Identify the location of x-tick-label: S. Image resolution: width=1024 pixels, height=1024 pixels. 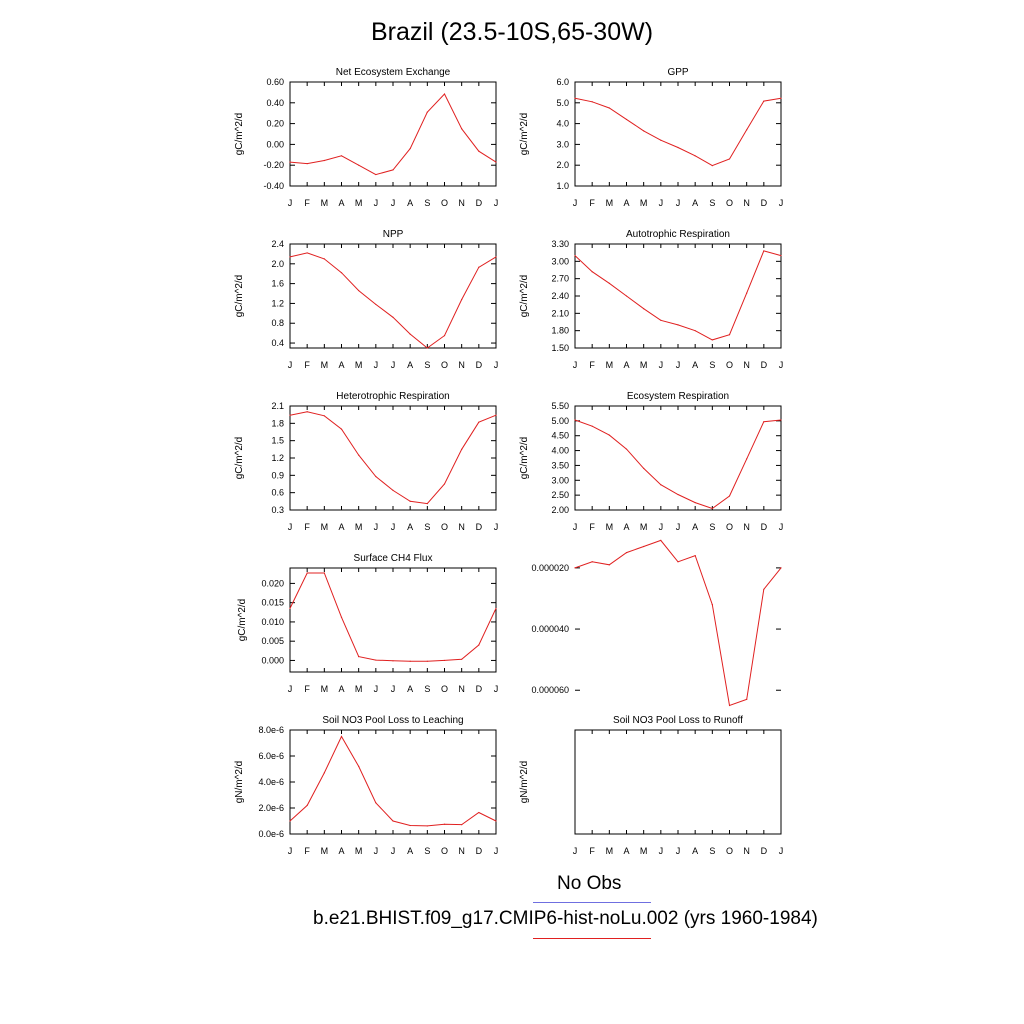
(712, 527).